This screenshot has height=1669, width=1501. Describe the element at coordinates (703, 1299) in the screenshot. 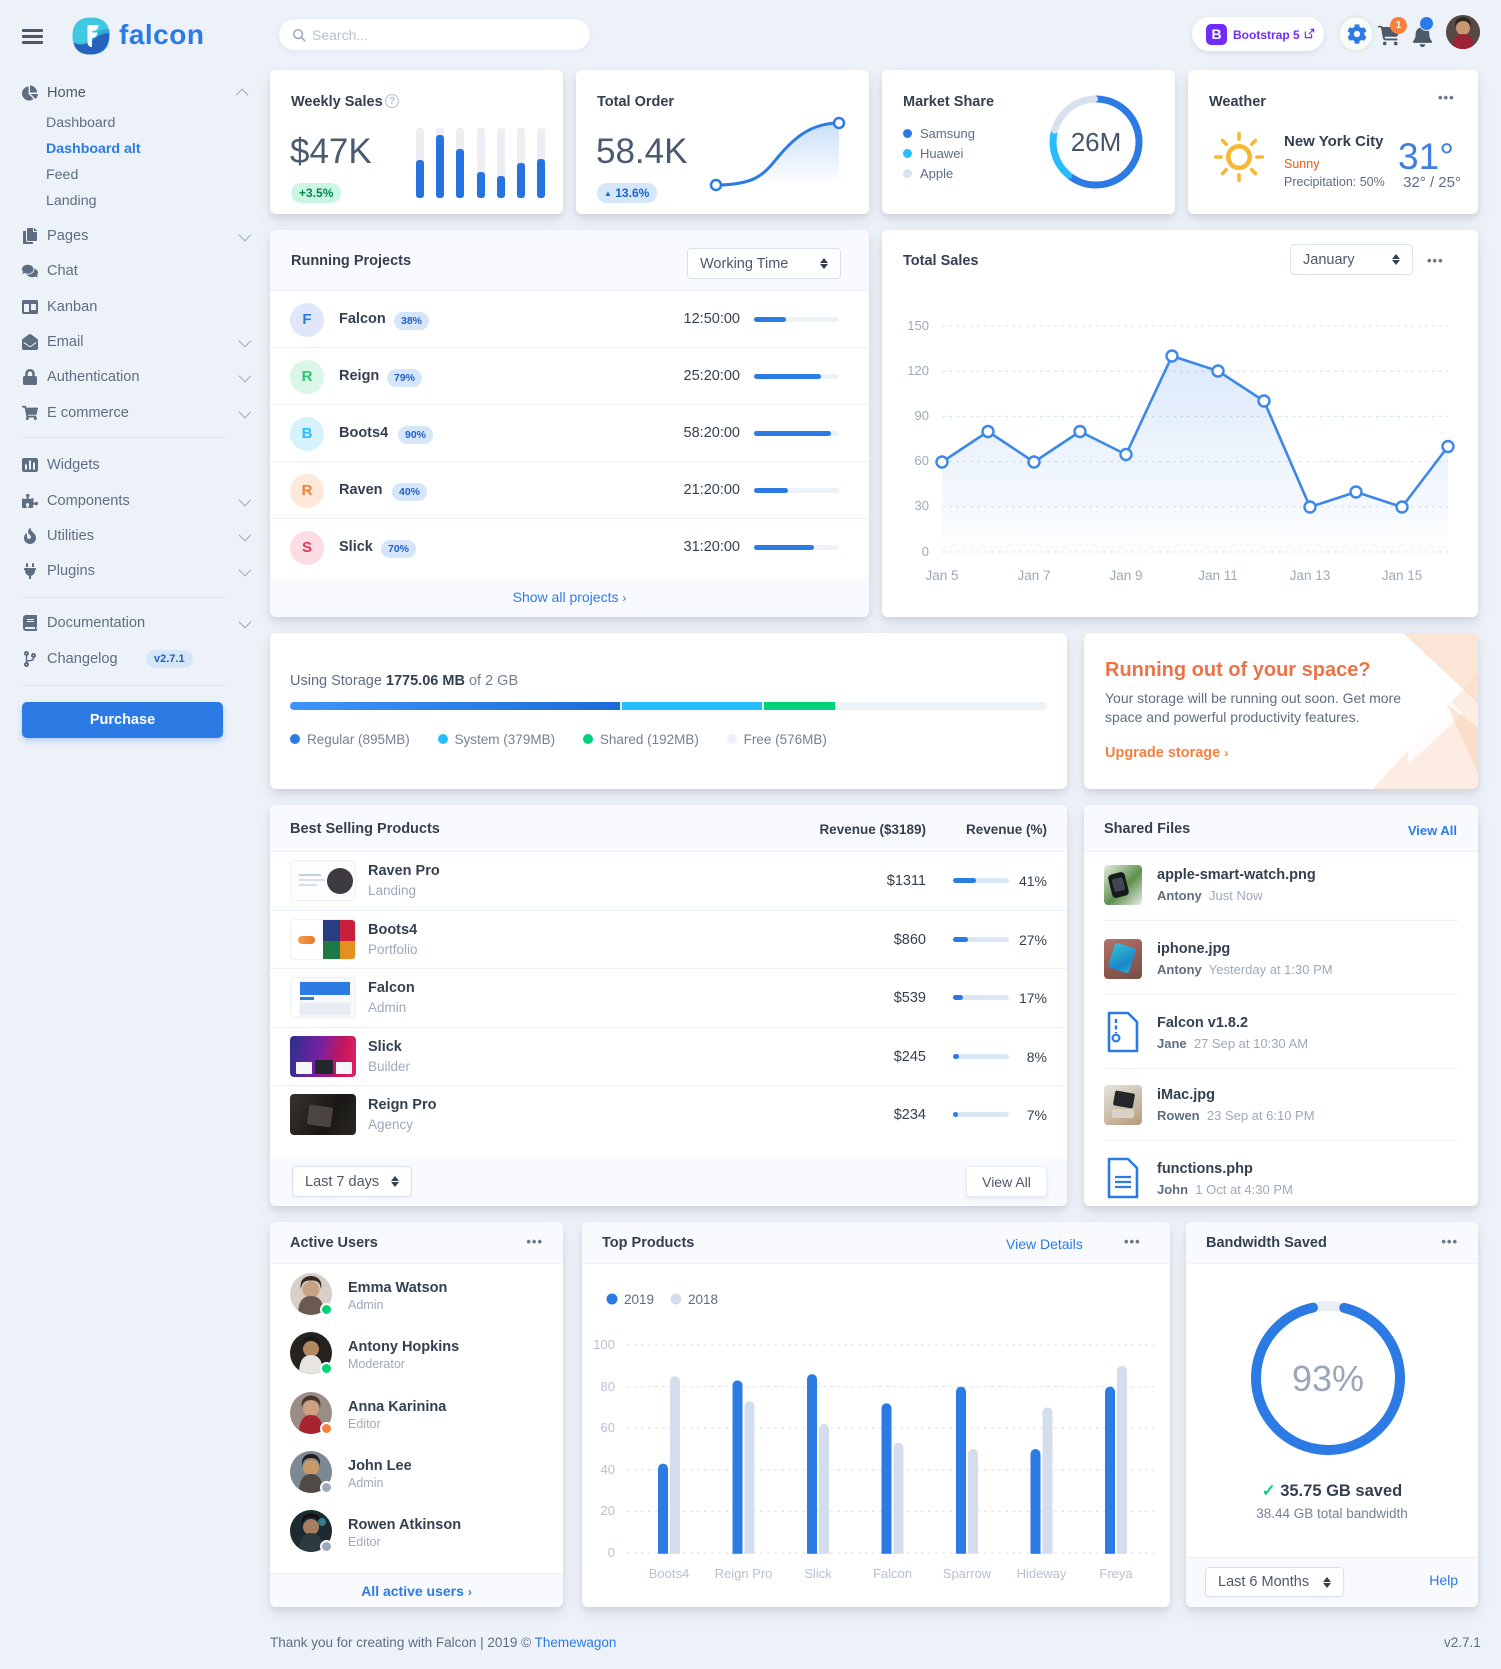

I see `svg-text: 2018` at that location.